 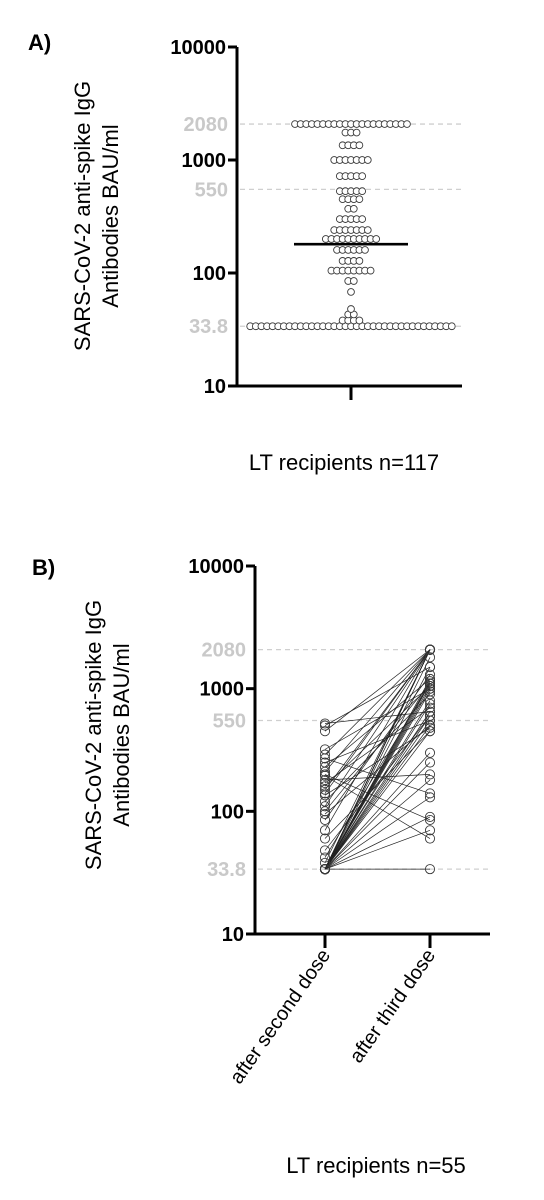 I want to click on pair-lines, so click(x=377, y=759).